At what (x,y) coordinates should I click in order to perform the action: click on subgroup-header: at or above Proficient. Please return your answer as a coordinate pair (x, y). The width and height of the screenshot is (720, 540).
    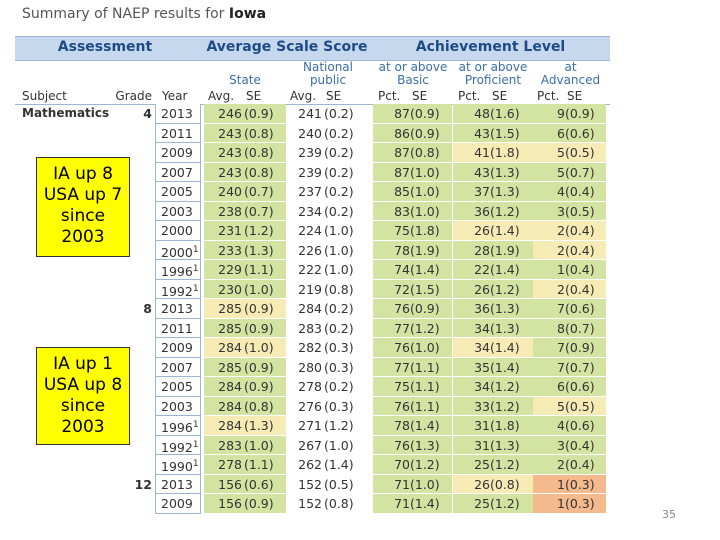
    Looking at the image, I should click on (493, 73).